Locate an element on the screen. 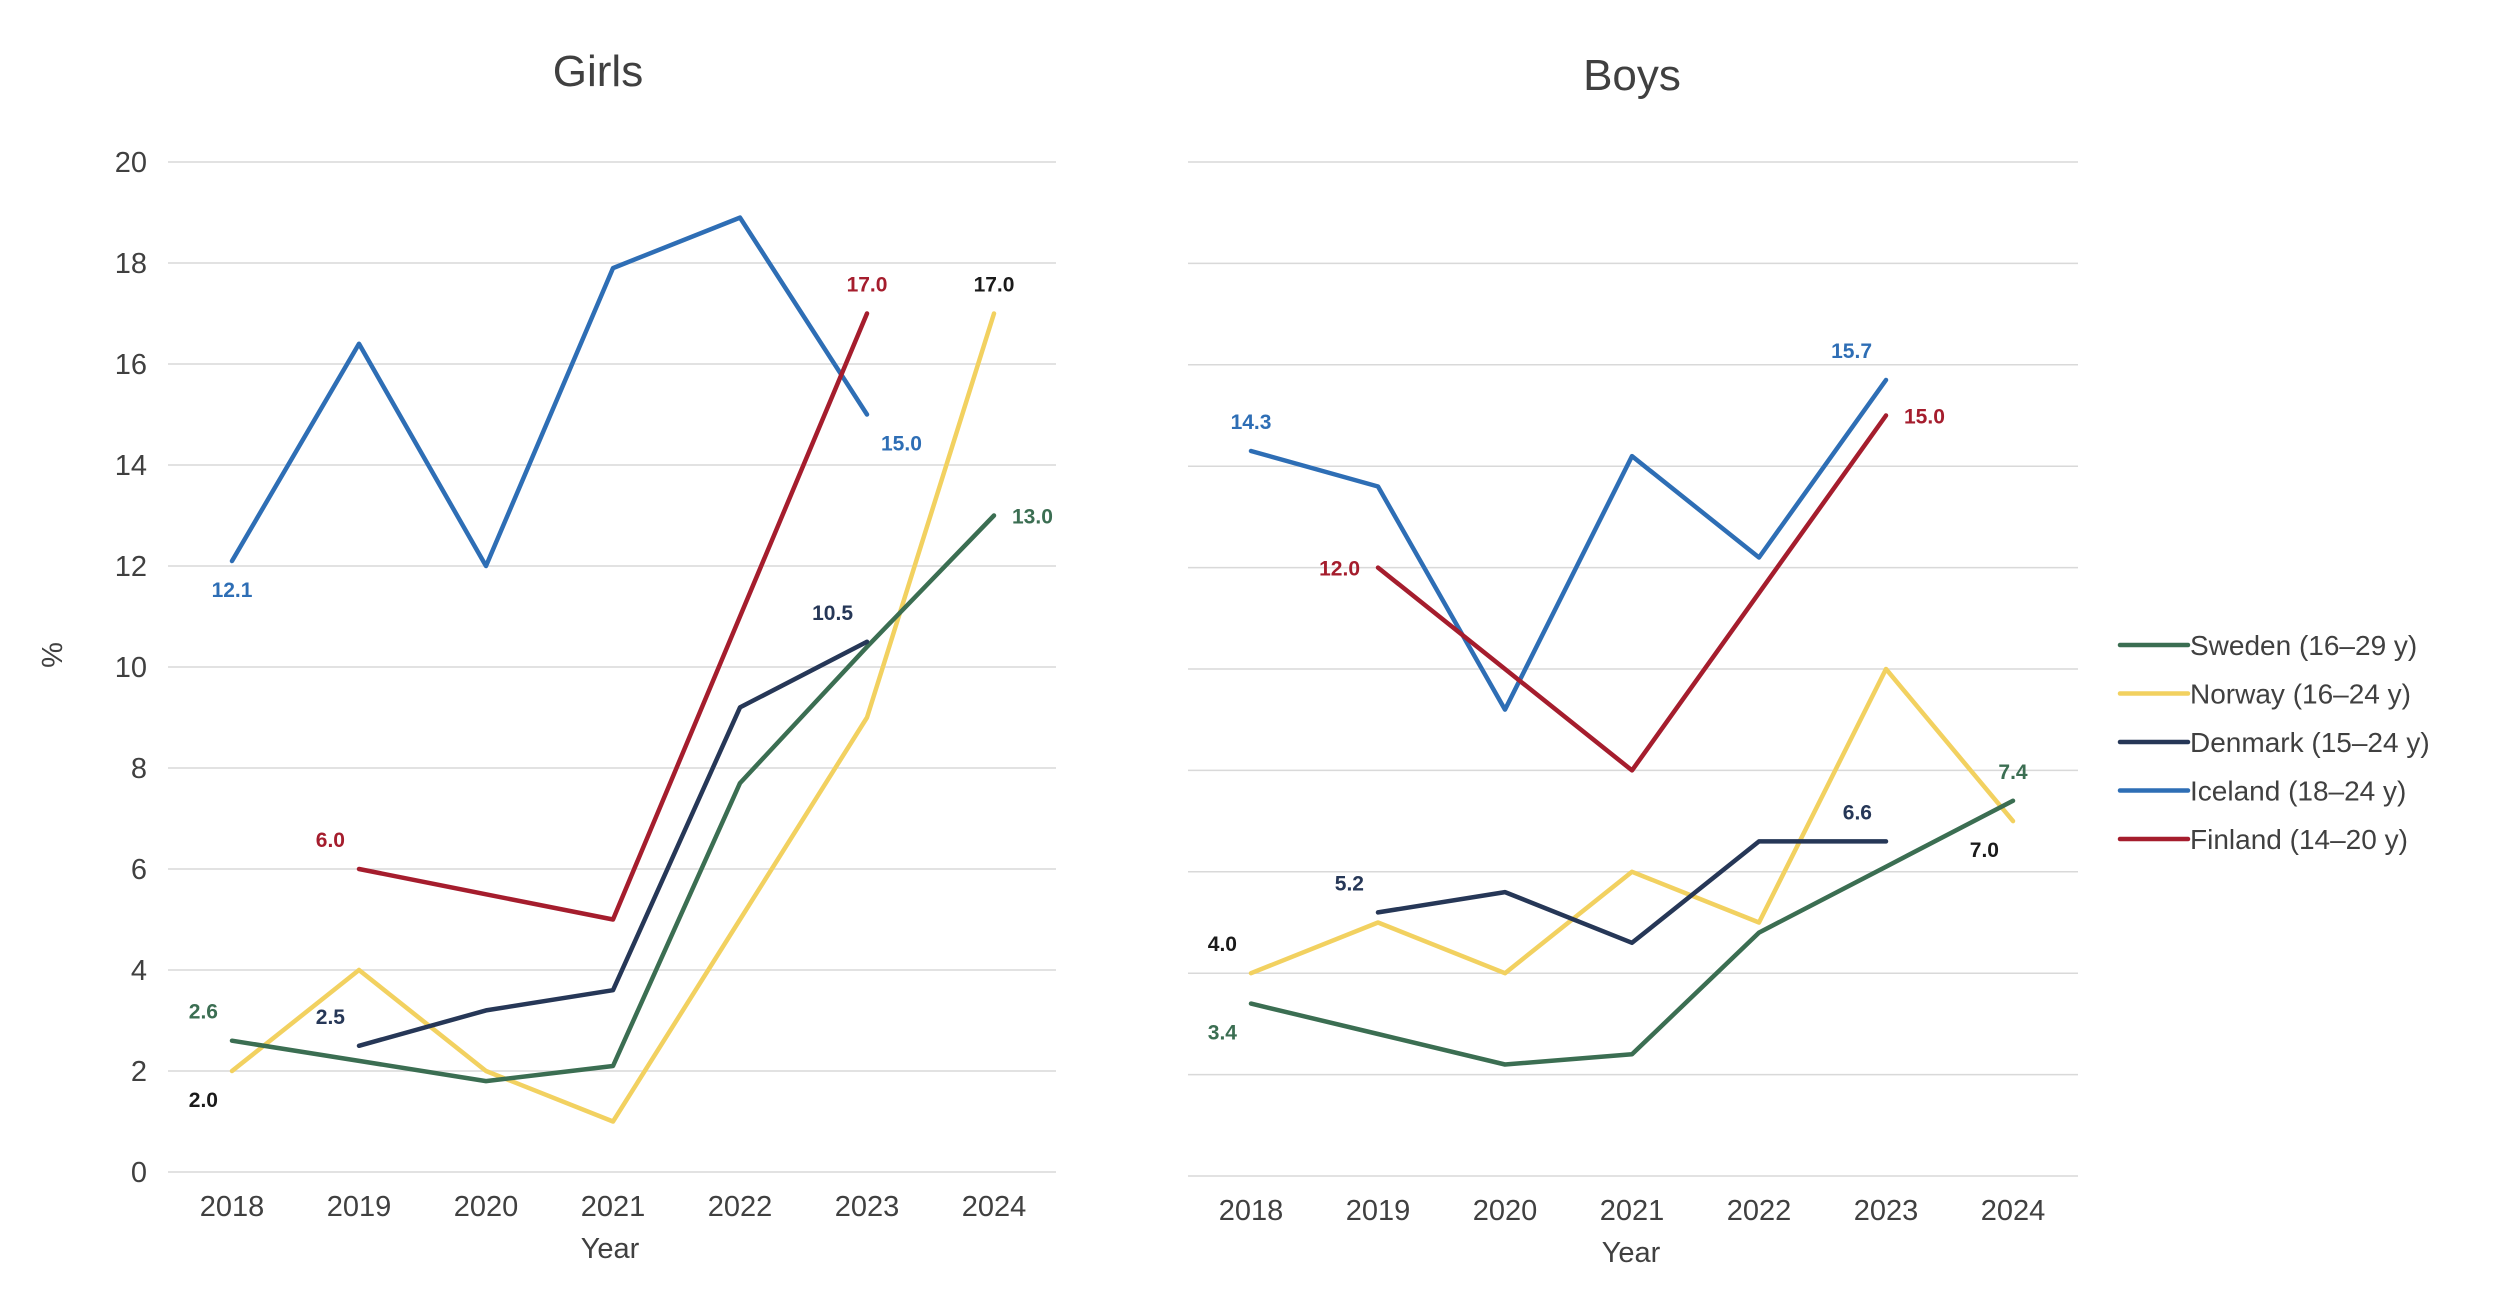 The height and width of the screenshot is (1291, 2494). y-tick-label: 14 is located at coordinates (131, 466).